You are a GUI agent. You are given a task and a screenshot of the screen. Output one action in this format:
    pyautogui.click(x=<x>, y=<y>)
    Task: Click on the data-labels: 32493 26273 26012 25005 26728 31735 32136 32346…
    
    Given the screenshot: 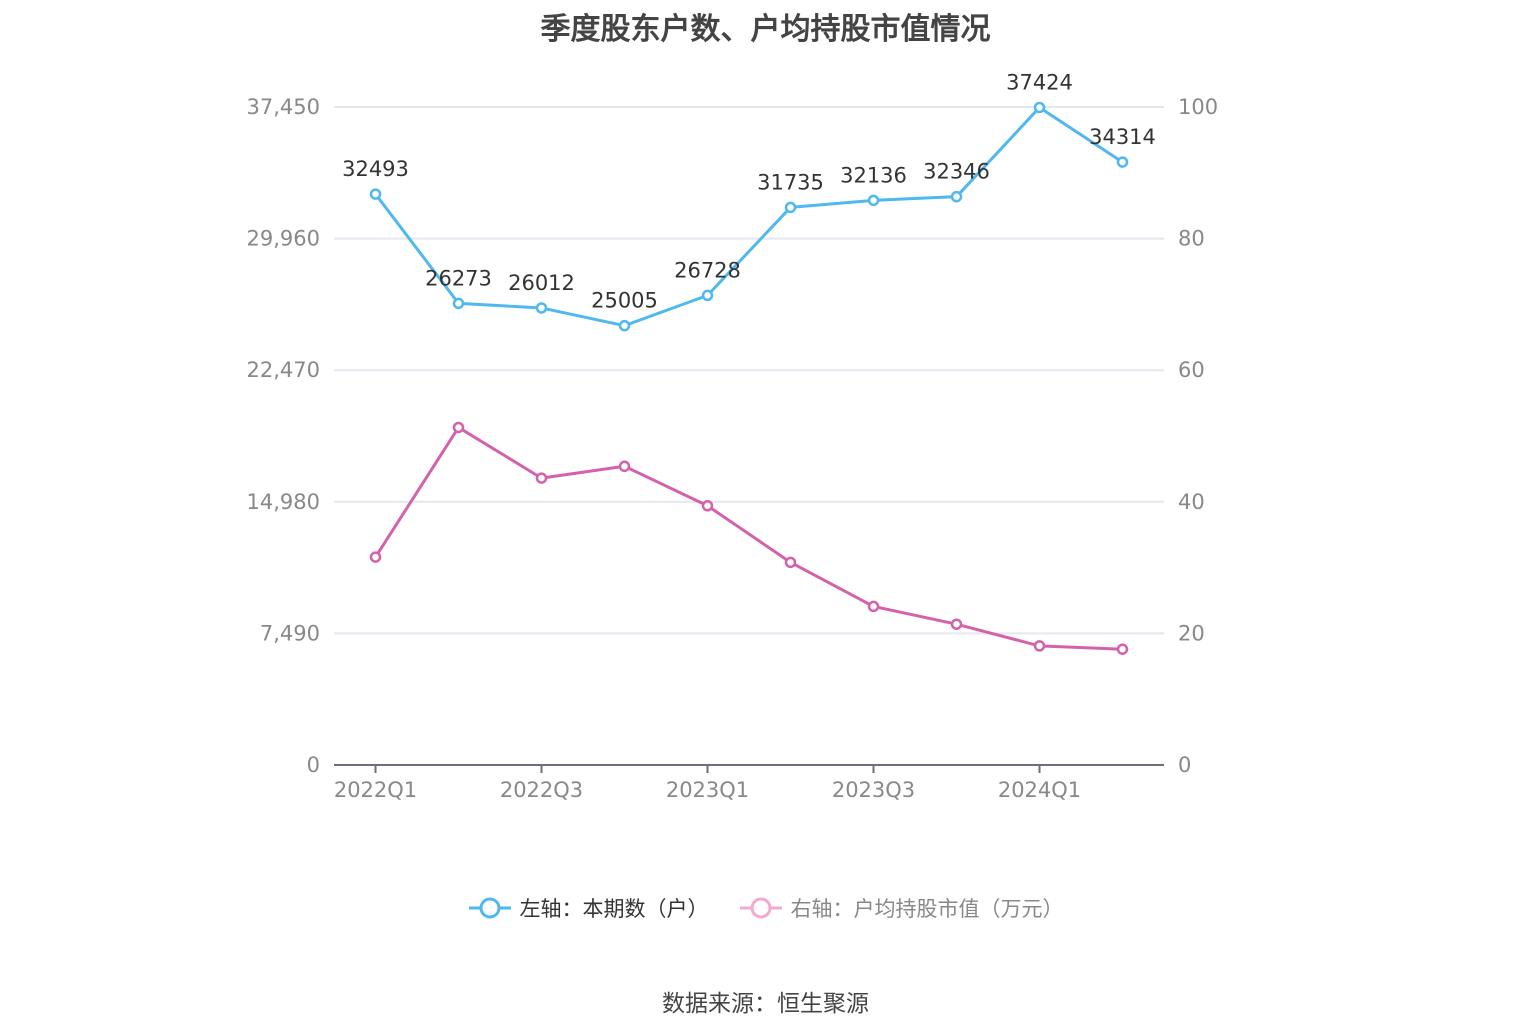 What is the action you would take?
    pyautogui.click(x=749, y=191)
    